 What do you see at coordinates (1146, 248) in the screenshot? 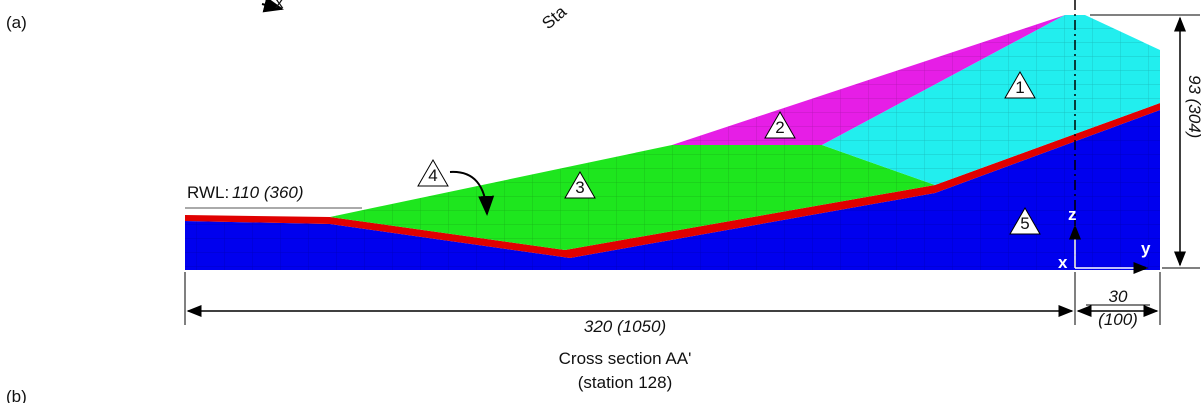
I see `axis-label: y` at bounding box center [1146, 248].